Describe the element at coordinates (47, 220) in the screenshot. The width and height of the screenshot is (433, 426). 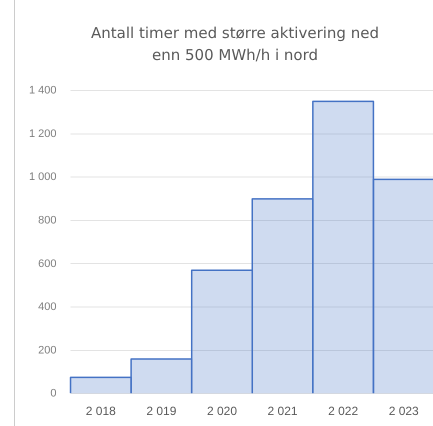
I see `y-tick-label: 800` at that location.